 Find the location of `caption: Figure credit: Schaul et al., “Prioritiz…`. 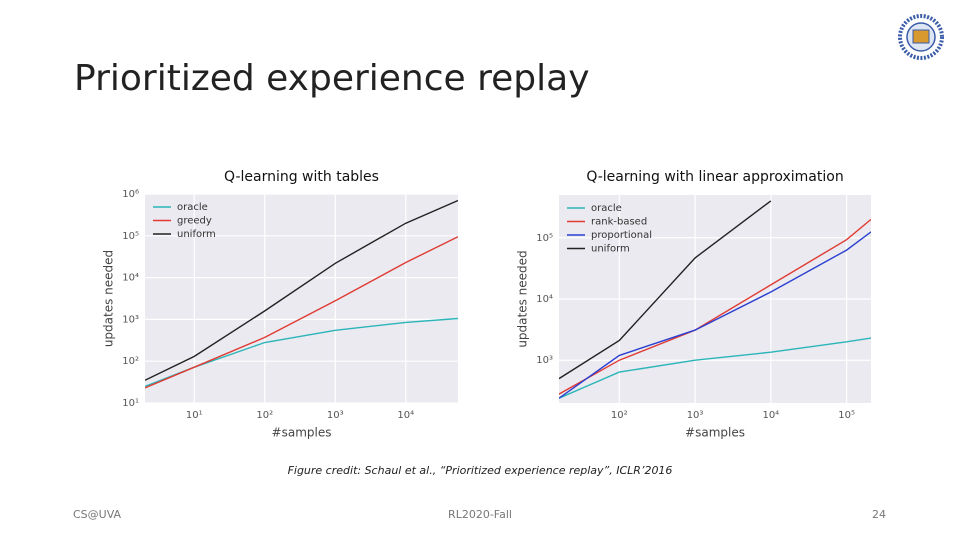

caption: Figure credit: Schaul et al., “Prioritiz… is located at coordinates (480, 470).